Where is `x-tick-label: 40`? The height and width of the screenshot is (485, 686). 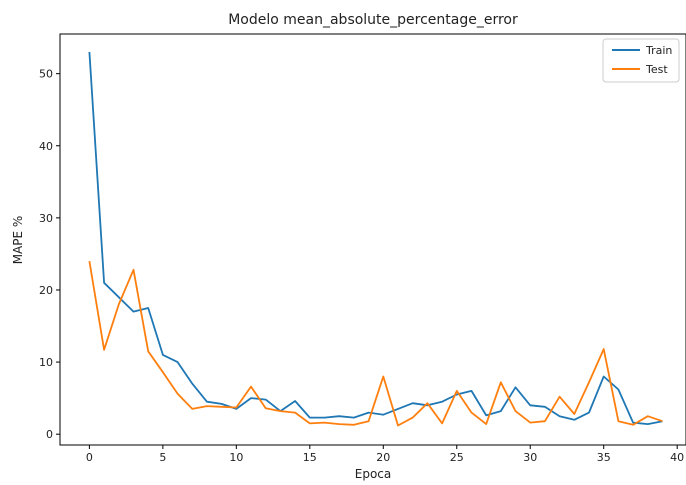
x-tick-label: 40 is located at coordinates (677, 457).